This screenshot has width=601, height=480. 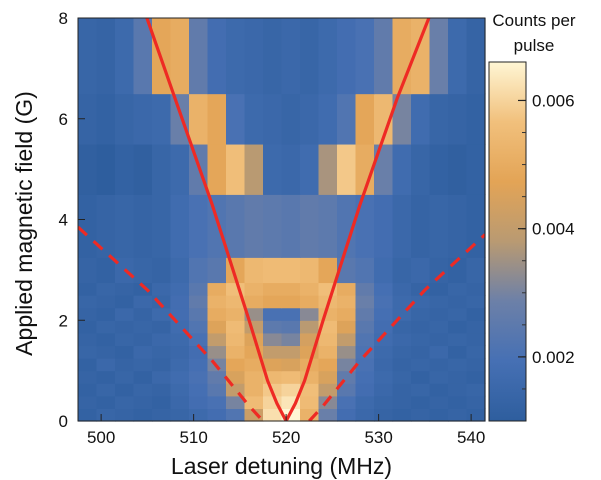 What do you see at coordinates (553, 229) in the screenshot?
I see `colorbar-tick-label: 0.004` at bounding box center [553, 229].